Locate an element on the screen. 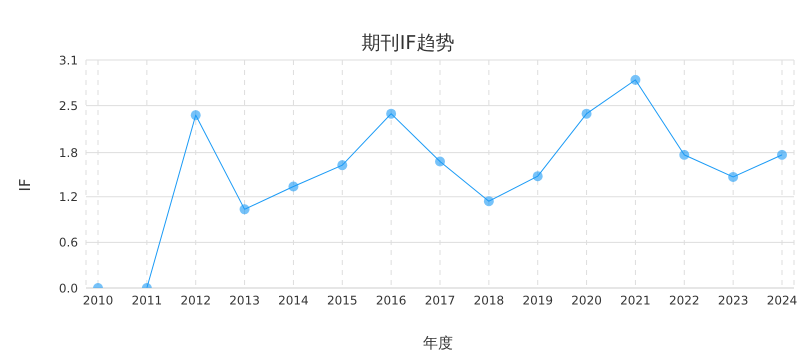 This screenshot has width=810, height=360. x-tick-label: 2019 is located at coordinates (537, 301).